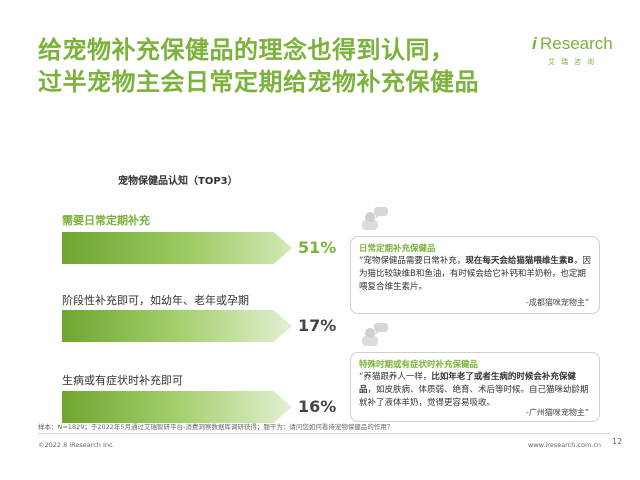 The image size is (640, 480). I want to click on logo-i: i, so click(534, 43).